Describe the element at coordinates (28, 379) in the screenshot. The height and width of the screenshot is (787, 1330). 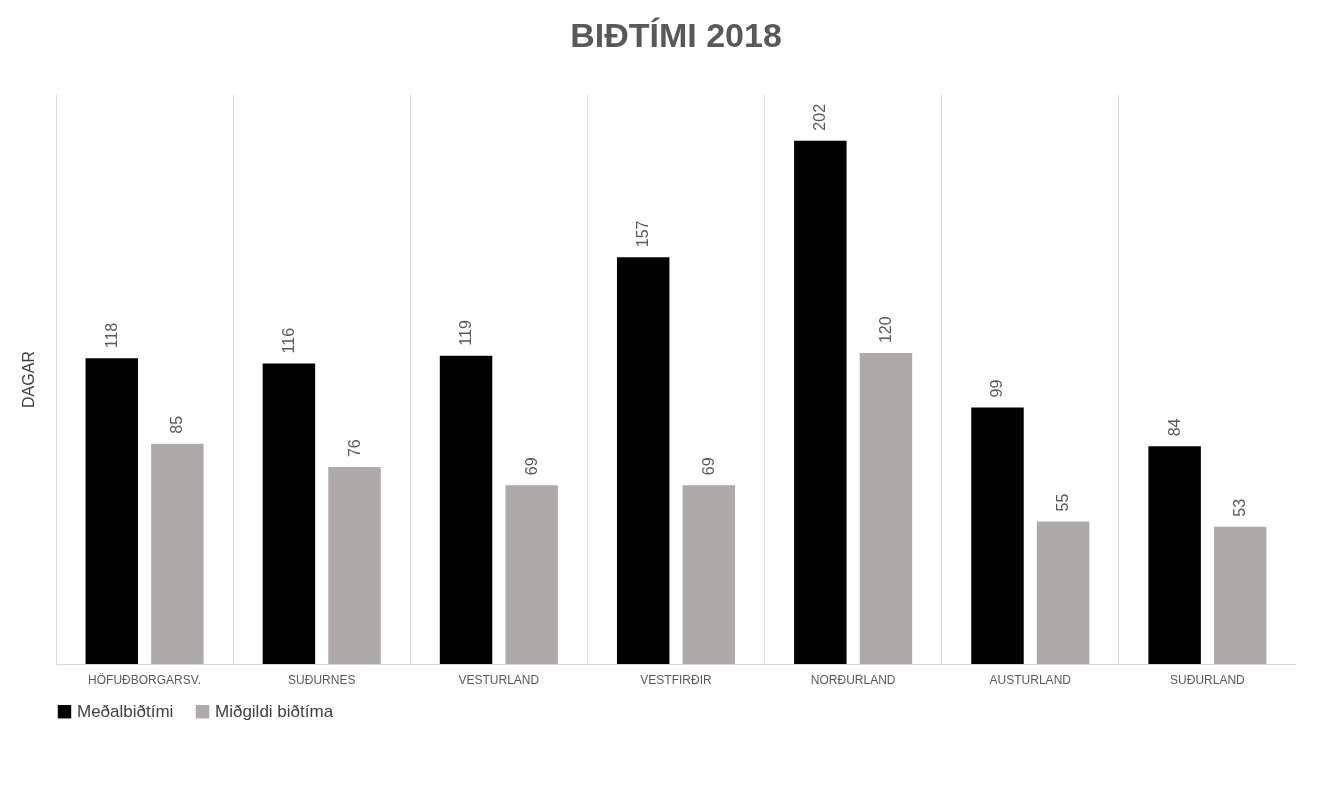
I see `y-axis-title: DAGAR` at that location.